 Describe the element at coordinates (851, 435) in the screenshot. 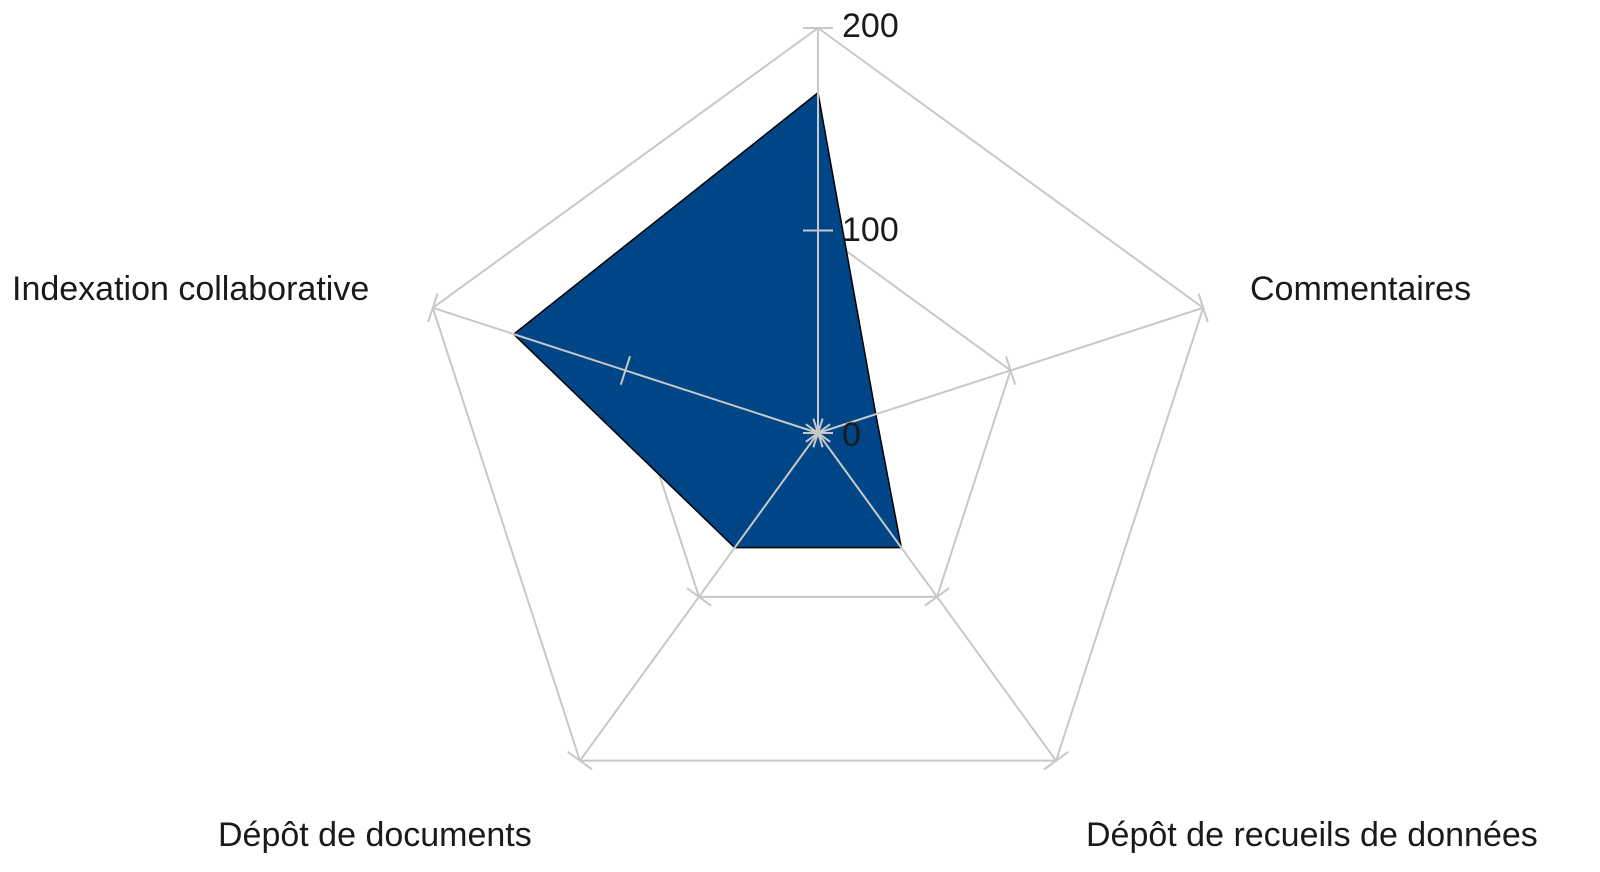

I see `tick-label-0: 0` at that location.